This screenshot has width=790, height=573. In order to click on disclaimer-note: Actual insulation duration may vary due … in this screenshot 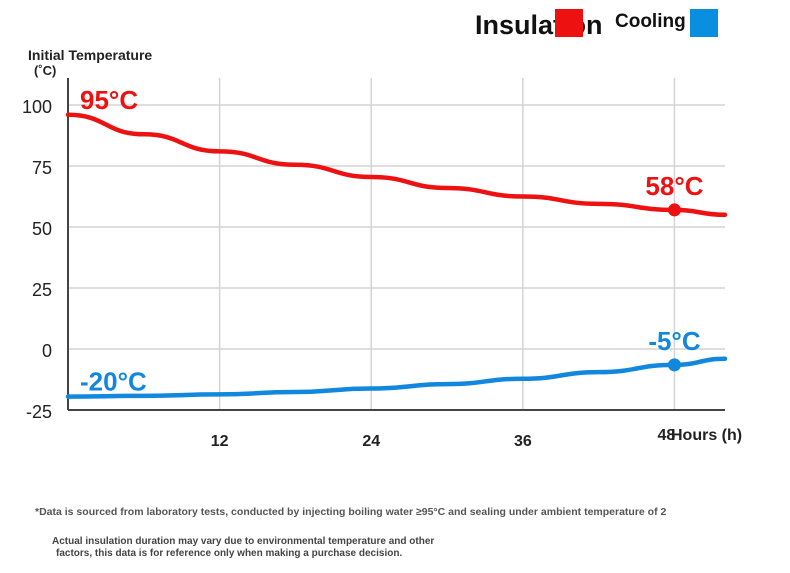, I will do `click(243, 548)`.